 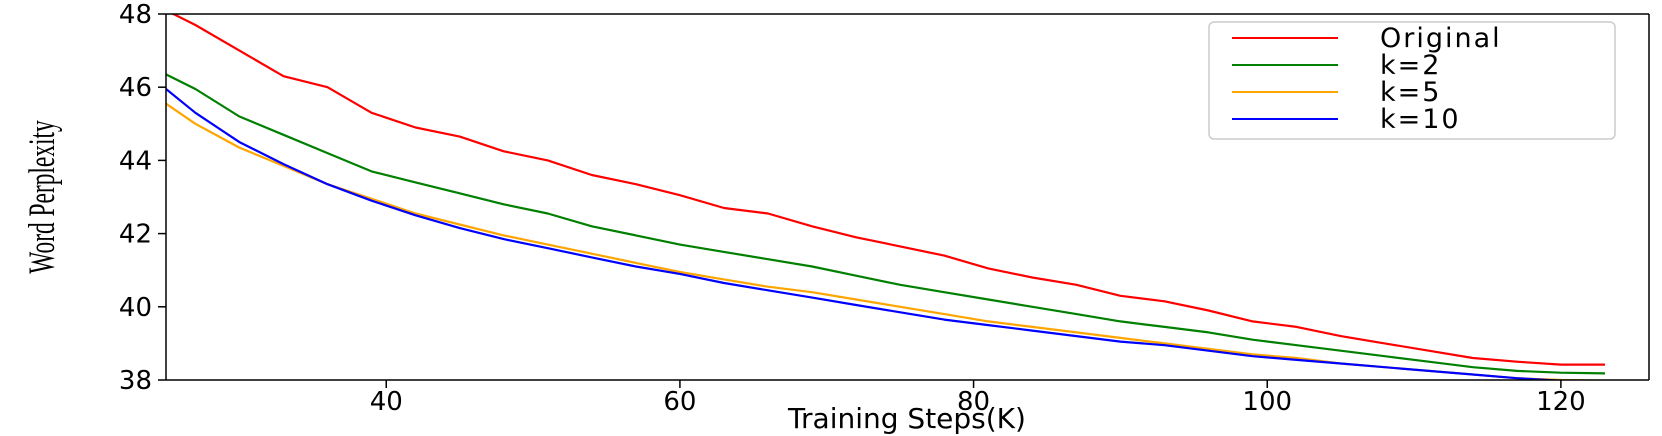 What do you see at coordinates (1420, 119) in the screenshot?
I see `legend-label: k=10` at bounding box center [1420, 119].